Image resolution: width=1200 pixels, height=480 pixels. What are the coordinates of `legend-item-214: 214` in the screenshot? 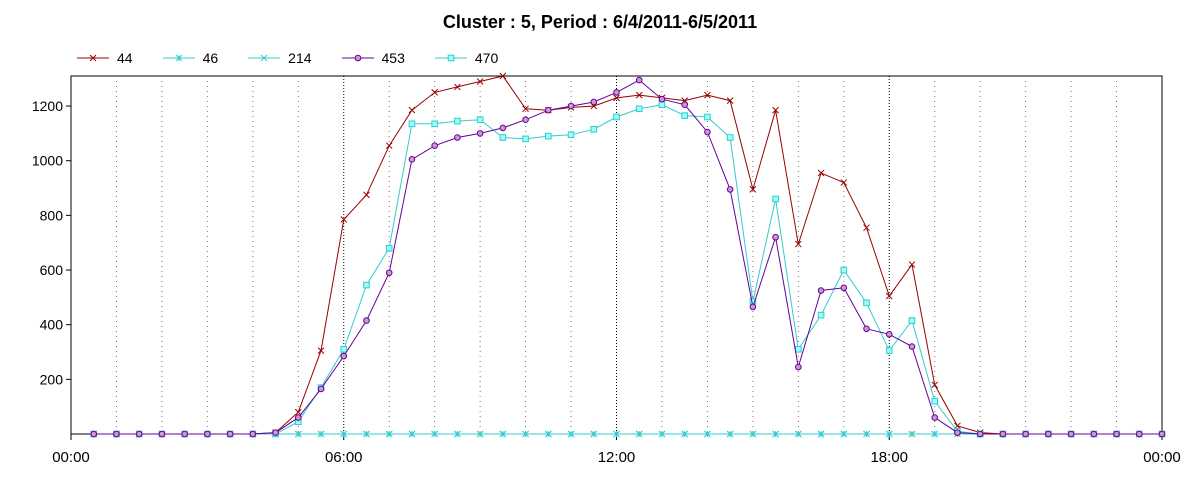 It's located at (279, 58).